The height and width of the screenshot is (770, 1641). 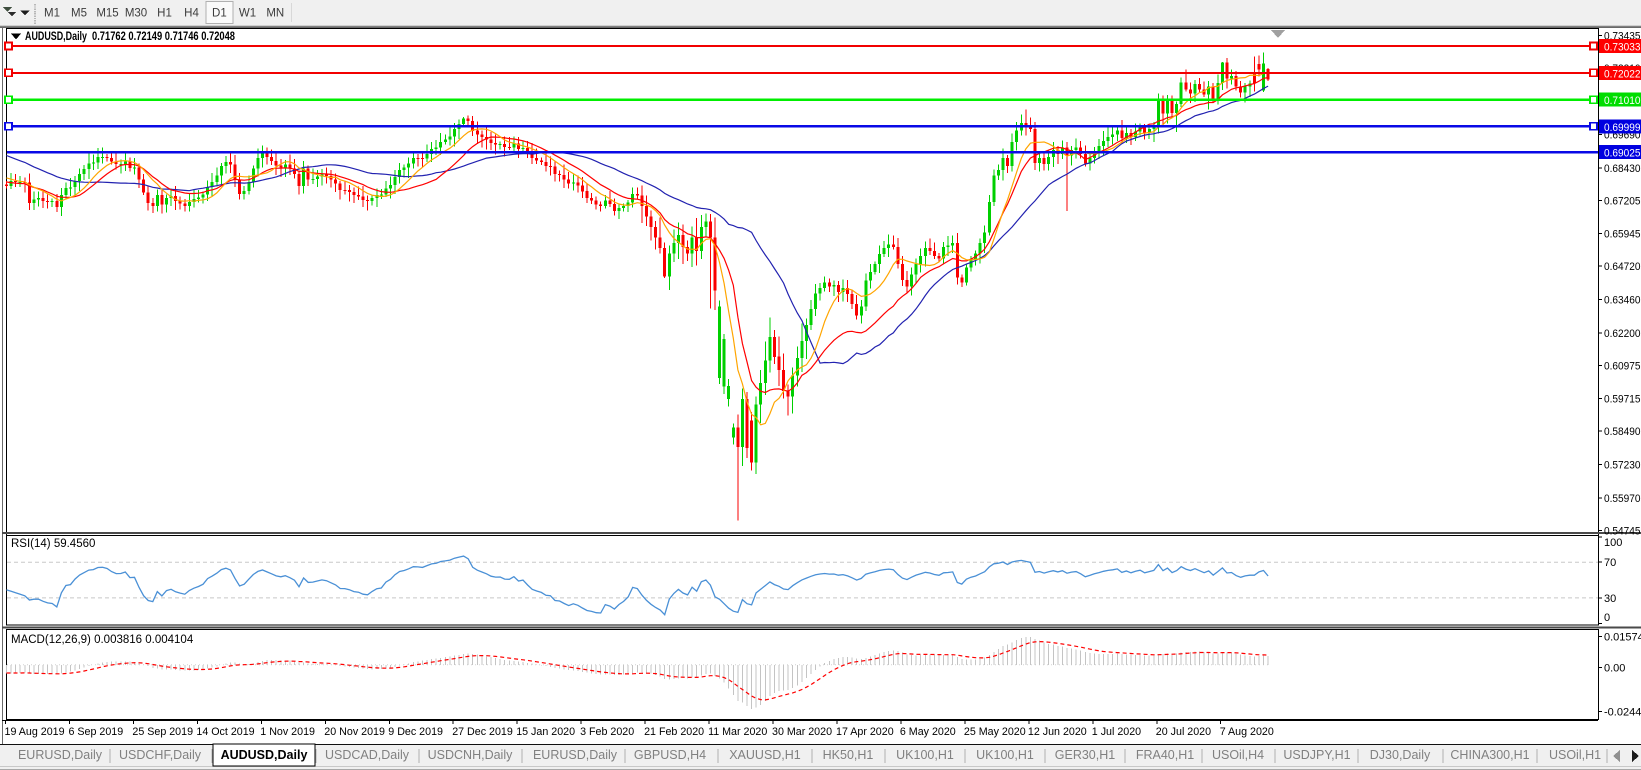 What do you see at coordinates (1165, 755) in the screenshot?
I see `svg-text: FRA40,H1` at bounding box center [1165, 755].